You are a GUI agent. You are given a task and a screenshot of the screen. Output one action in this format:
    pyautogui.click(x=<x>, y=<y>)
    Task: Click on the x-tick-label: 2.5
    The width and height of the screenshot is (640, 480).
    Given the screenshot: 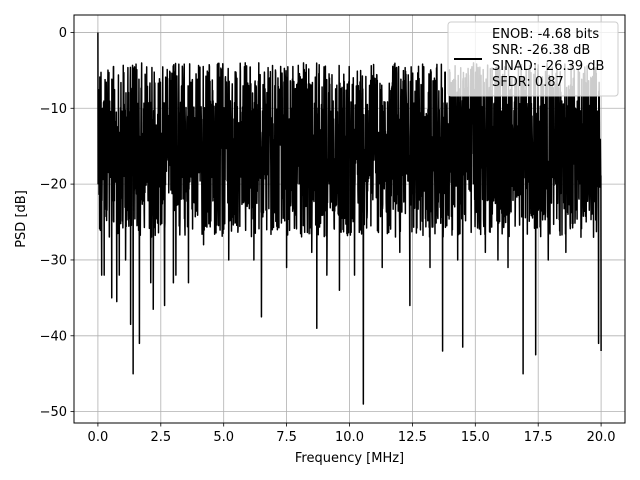 What is the action you would take?
    pyautogui.click(x=160, y=437)
    